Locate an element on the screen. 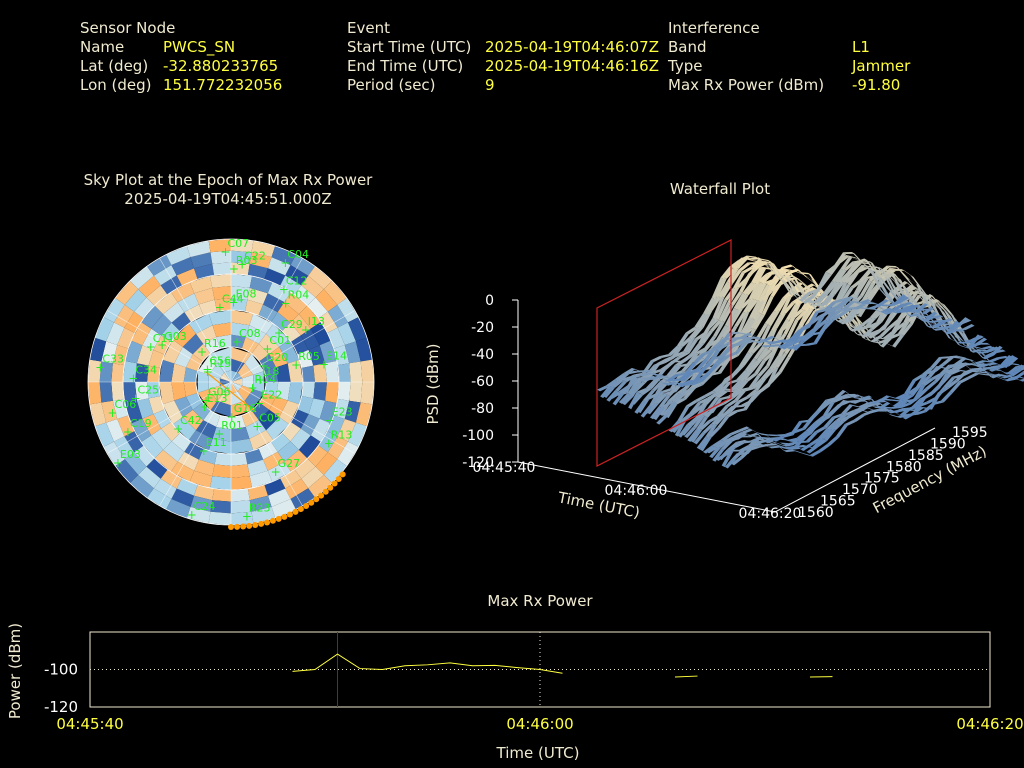 This screenshot has height=768, width=1024. skyplot-horizon-marker is located at coordinates (338, 479).